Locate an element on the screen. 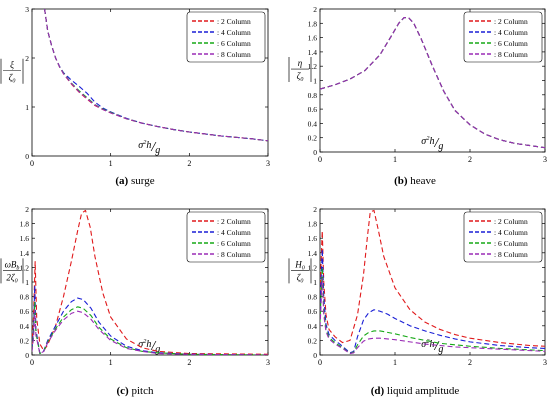 The height and width of the screenshot is (401, 550). y-label-numerator: ξ is located at coordinates (12, 65).